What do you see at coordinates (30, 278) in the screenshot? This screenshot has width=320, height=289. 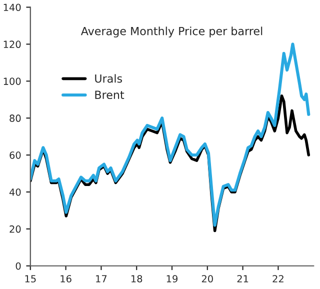 I see `x-tick-label: 15` at bounding box center [30, 278].